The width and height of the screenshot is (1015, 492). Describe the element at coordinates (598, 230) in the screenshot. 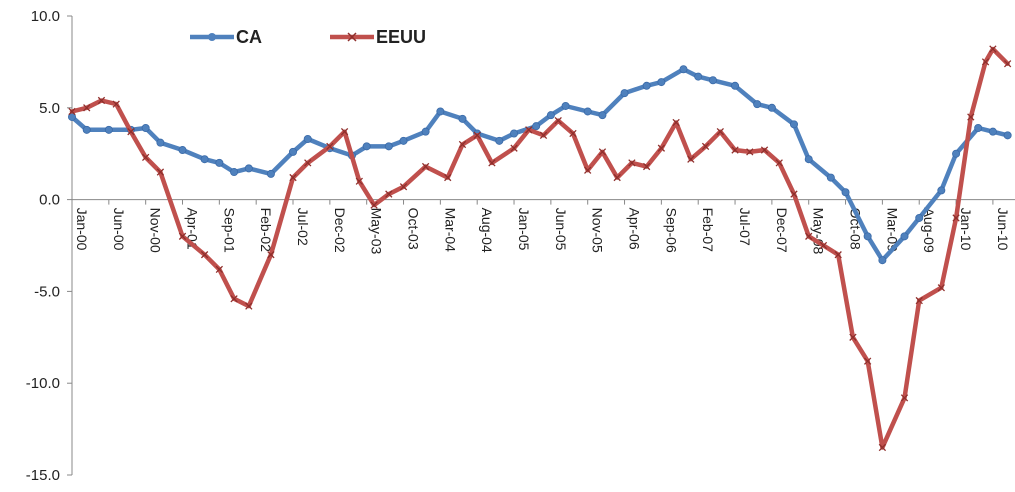

I see `x-tick-label: Nov-05` at that location.